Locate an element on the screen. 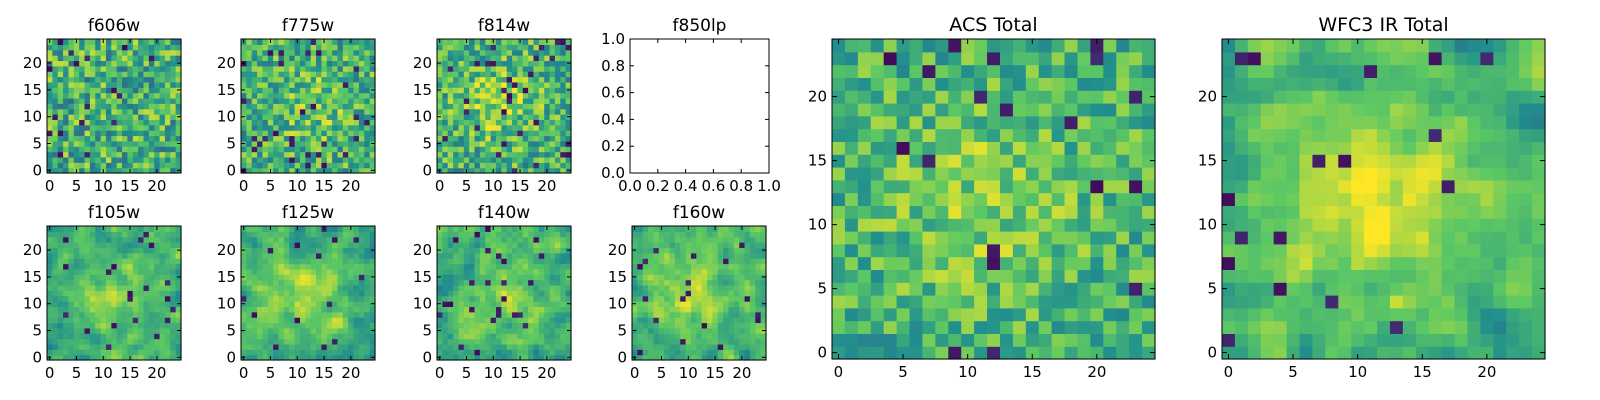  x-tick-label: 10 is located at coordinates (297, 373).